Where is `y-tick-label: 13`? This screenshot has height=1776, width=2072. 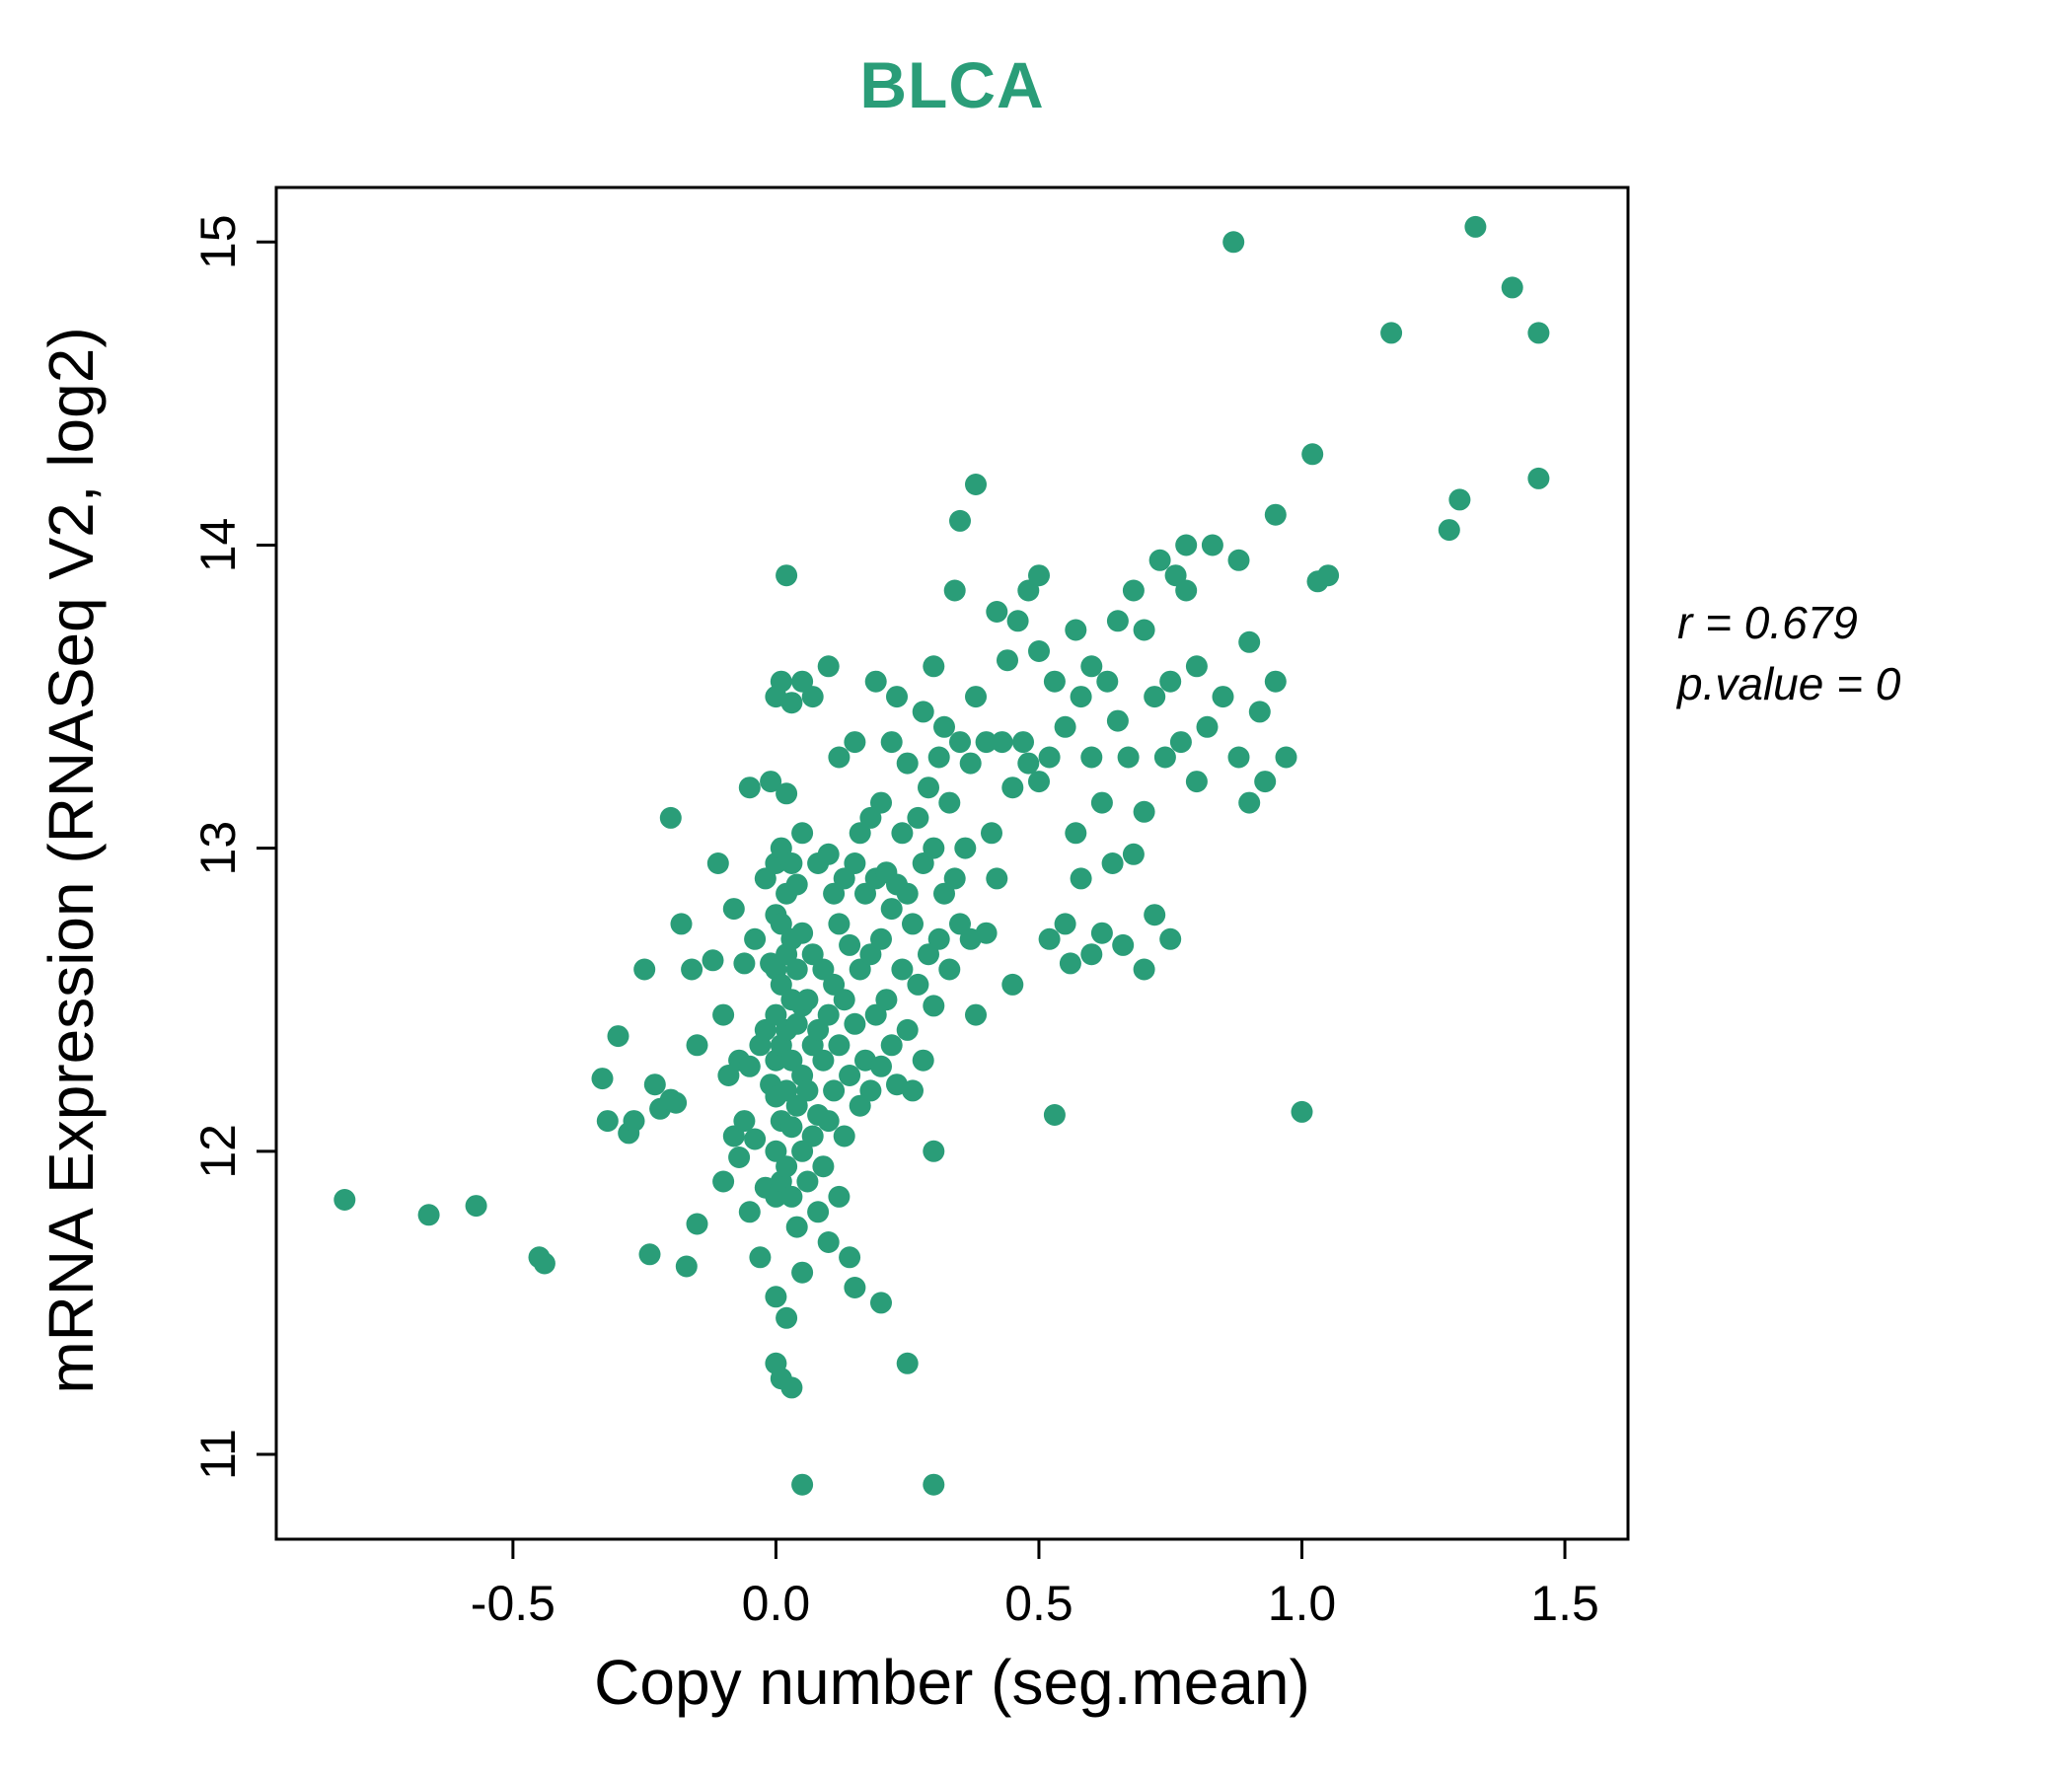
y-tick-label: 13 is located at coordinates (218, 849).